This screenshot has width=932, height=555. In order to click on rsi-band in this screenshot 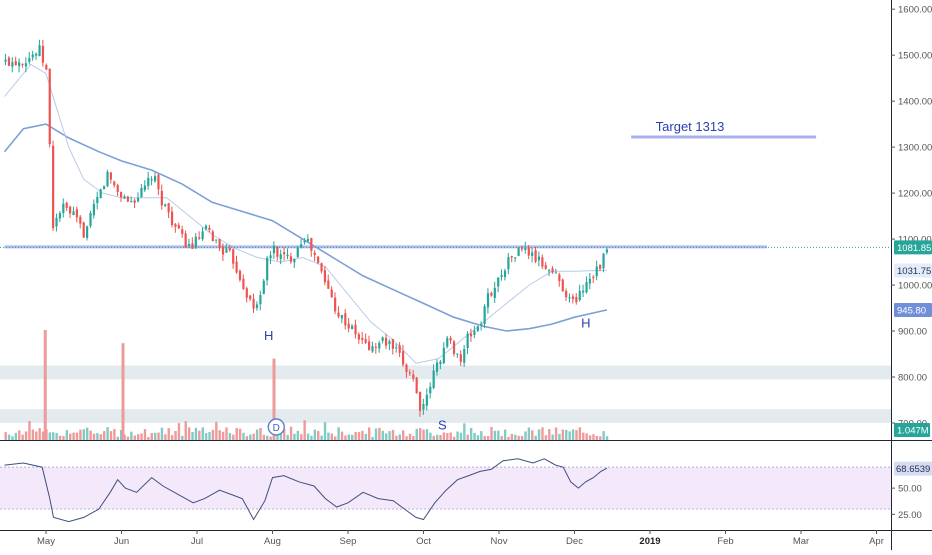, I will do `click(445, 488)`.